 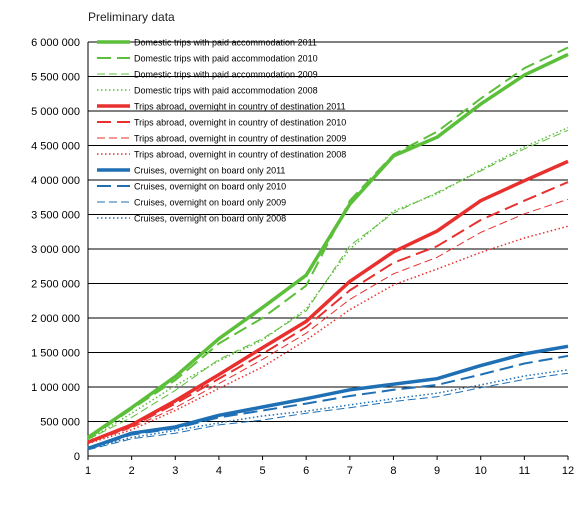 What do you see at coordinates (55, 43) in the screenshot?
I see `y-tick-label: 6 000 000` at bounding box center [55, 43].